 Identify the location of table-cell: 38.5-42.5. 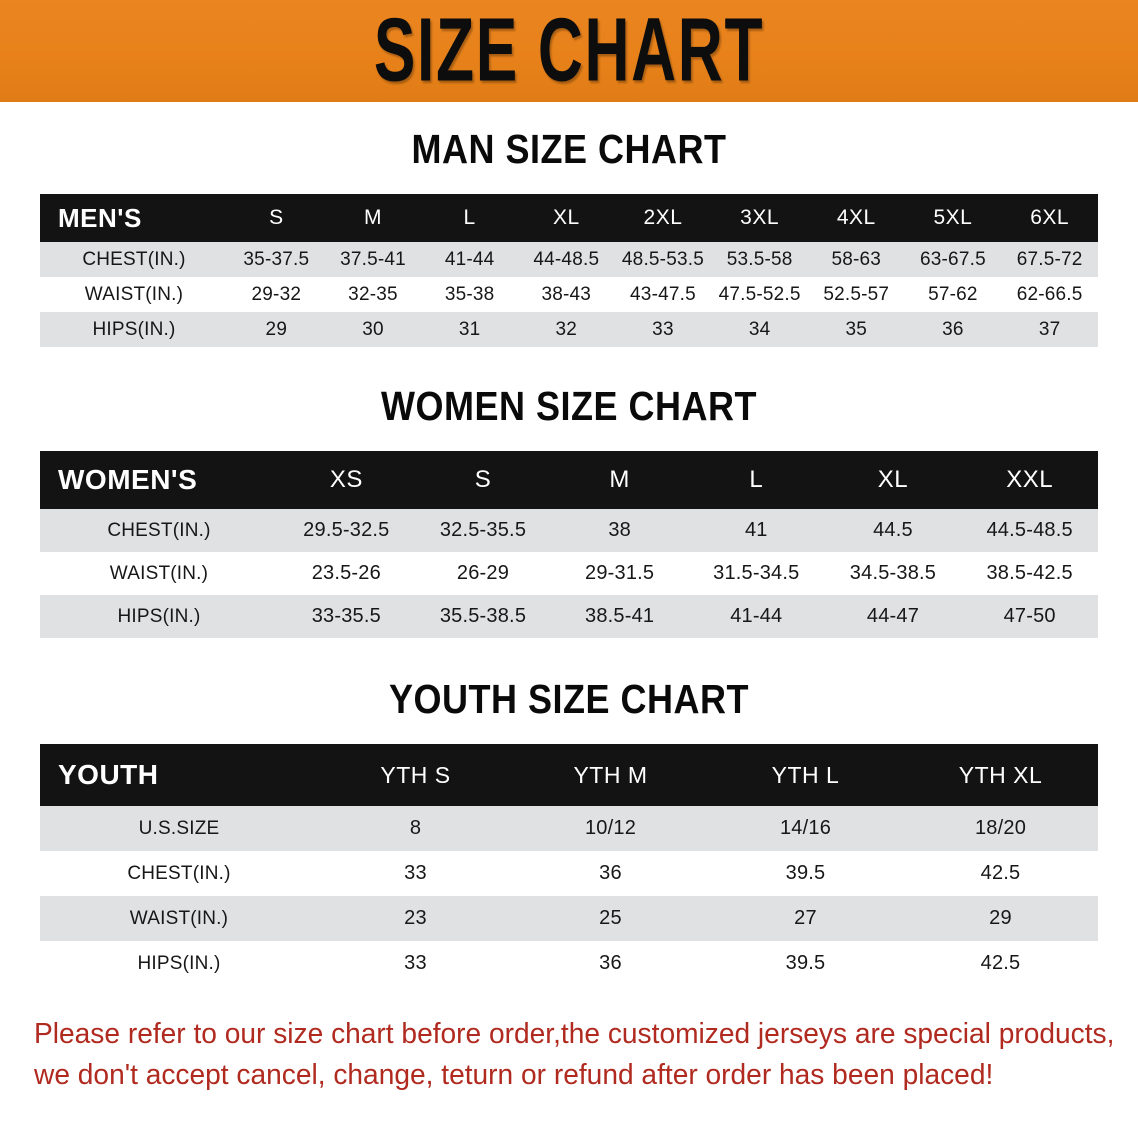
(1029, 573).